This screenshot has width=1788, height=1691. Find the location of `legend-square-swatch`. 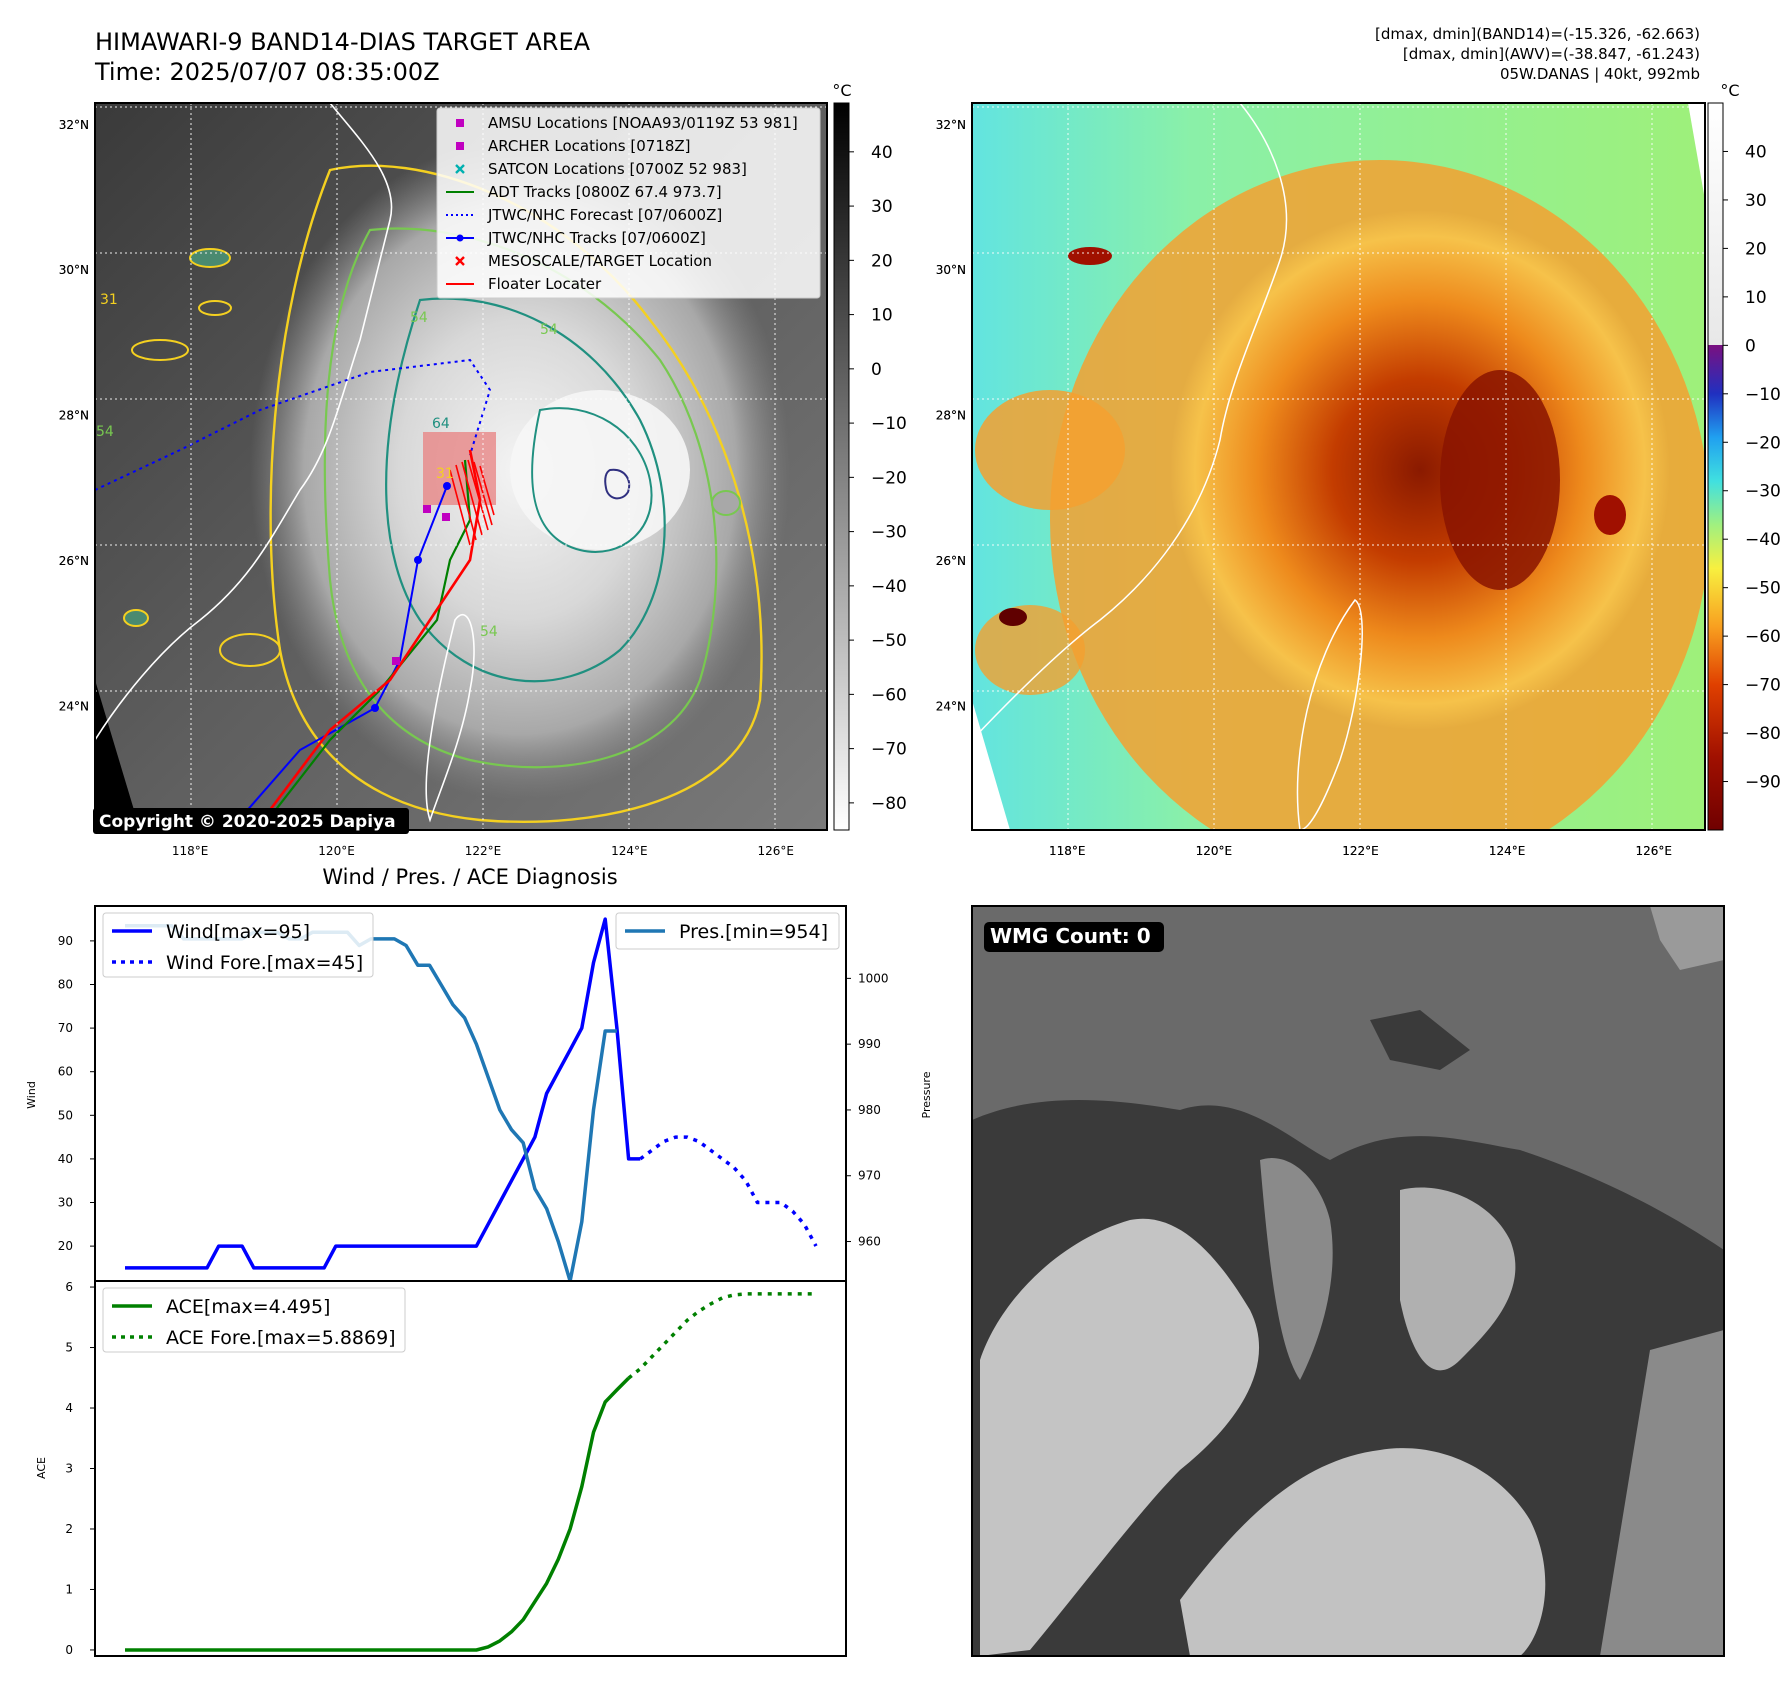

legend-square-swatch is located at coordinates (460, 123).